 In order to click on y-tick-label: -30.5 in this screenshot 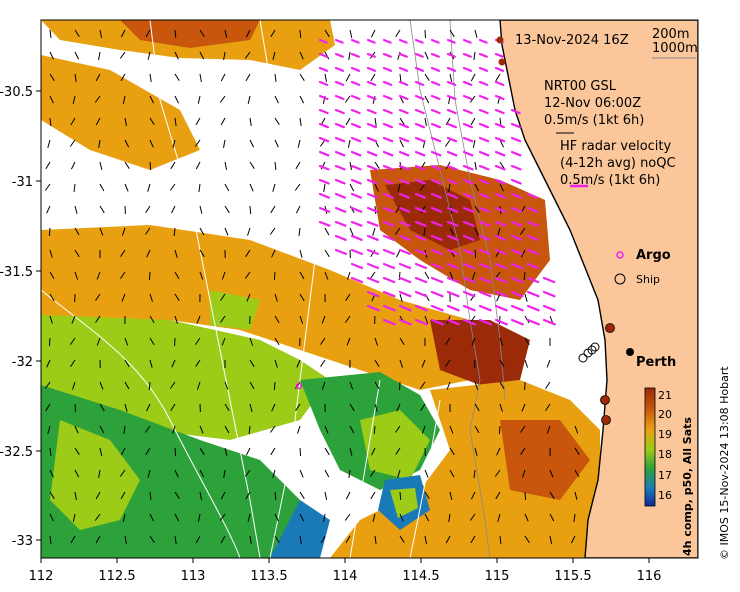, I will do `click(16, 92)`.